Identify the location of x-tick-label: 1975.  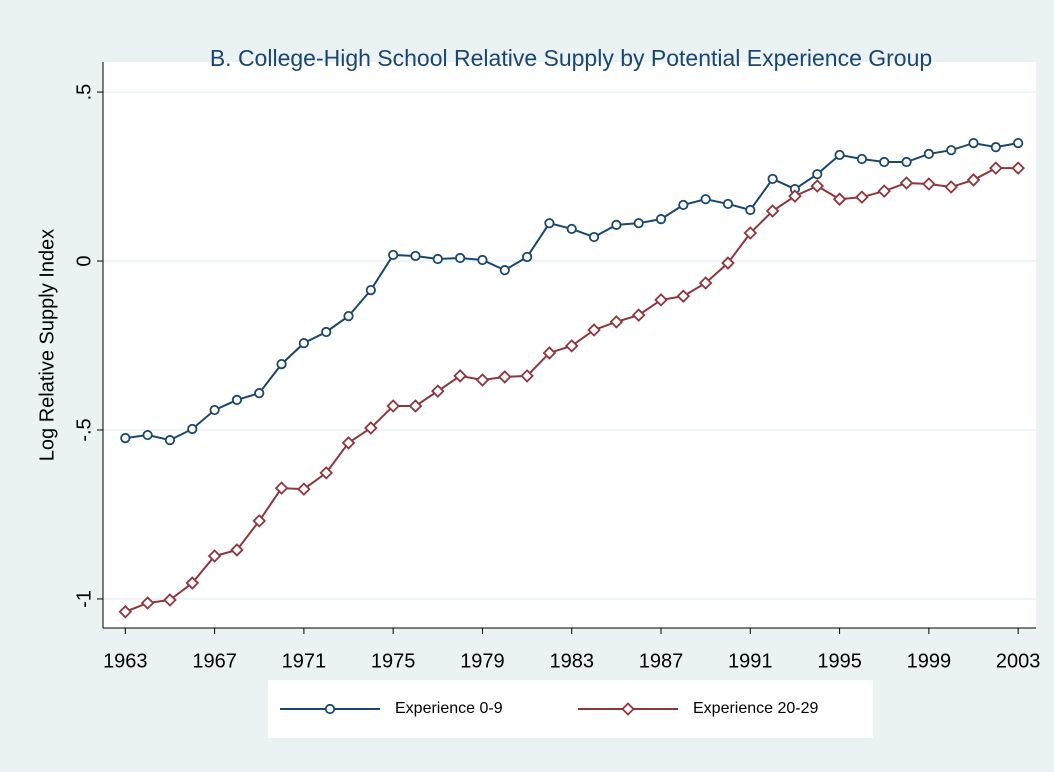
(393, 661).